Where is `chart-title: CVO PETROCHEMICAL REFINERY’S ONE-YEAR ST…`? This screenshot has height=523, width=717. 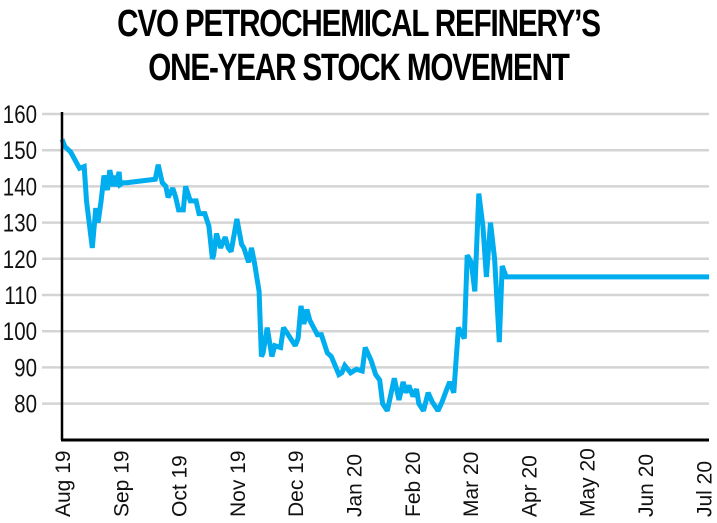 chart-title: CVO PETROCHEMICAL REFINERY’S ONE-YEAR ST… is located at coordinates (358, 46).